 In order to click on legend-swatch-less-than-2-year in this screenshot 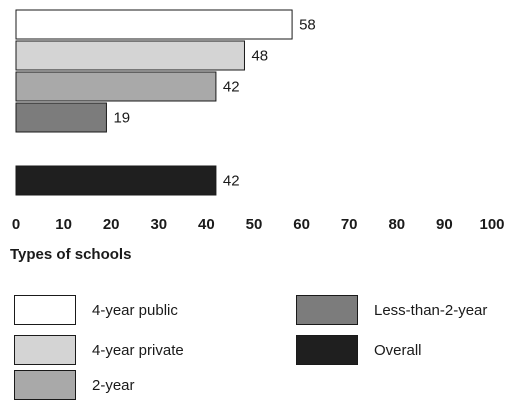, I will do `click(327, 310)`.